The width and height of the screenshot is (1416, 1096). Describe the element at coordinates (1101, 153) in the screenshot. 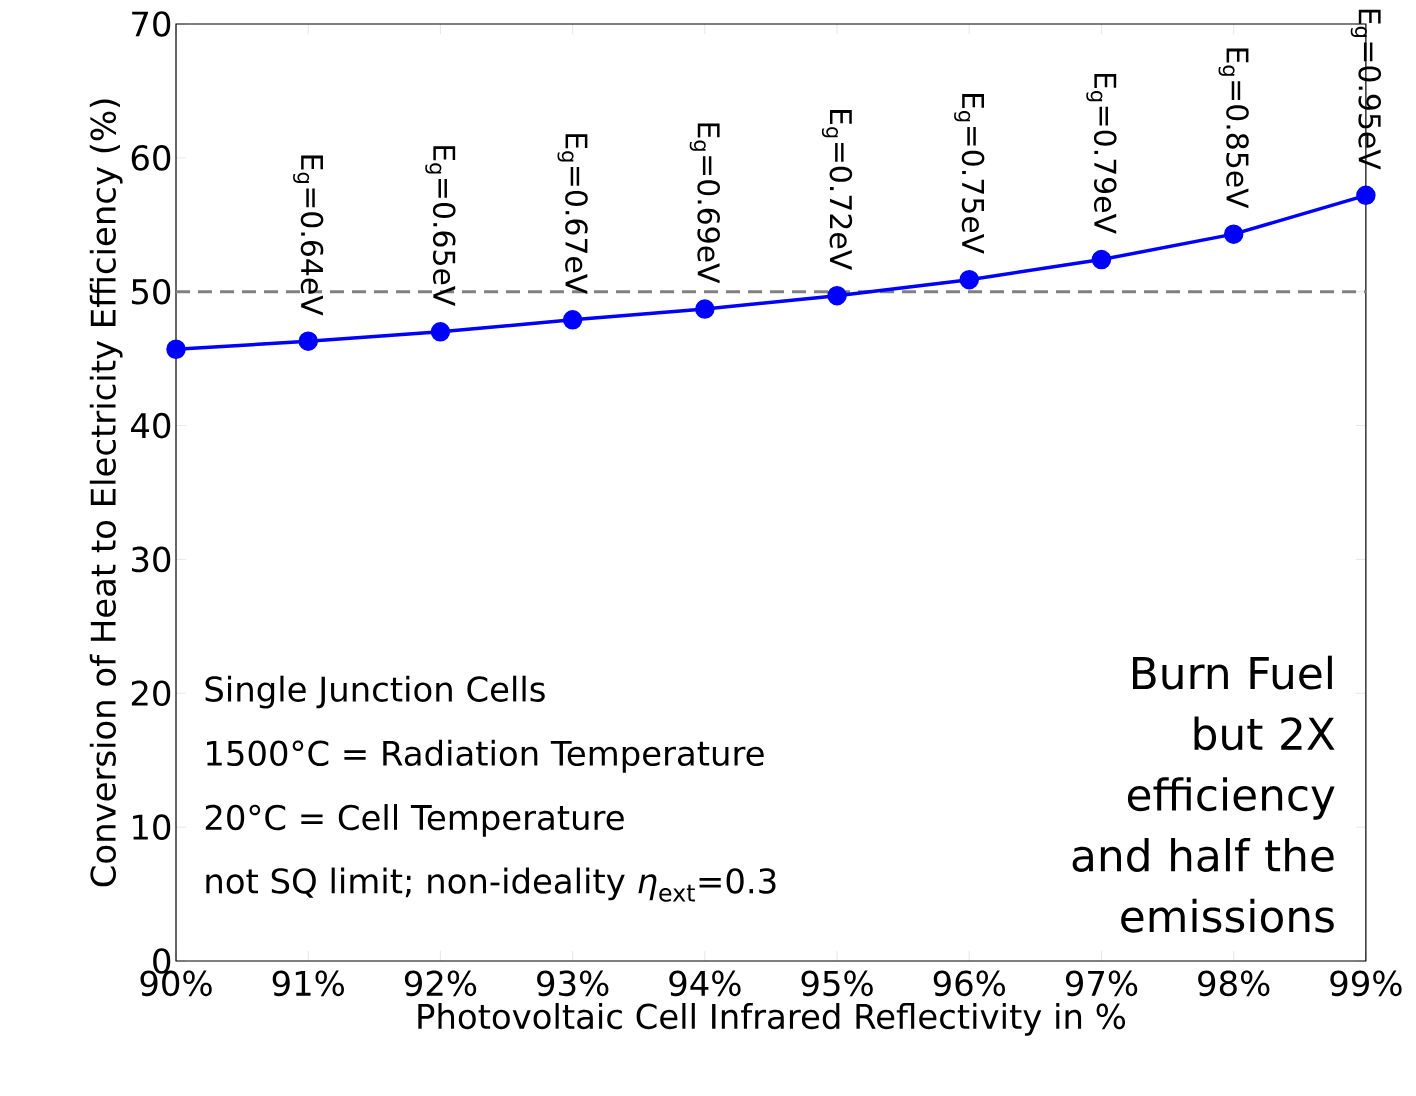

I see `annotation: E$_{g}$=0.79eV` at that location.